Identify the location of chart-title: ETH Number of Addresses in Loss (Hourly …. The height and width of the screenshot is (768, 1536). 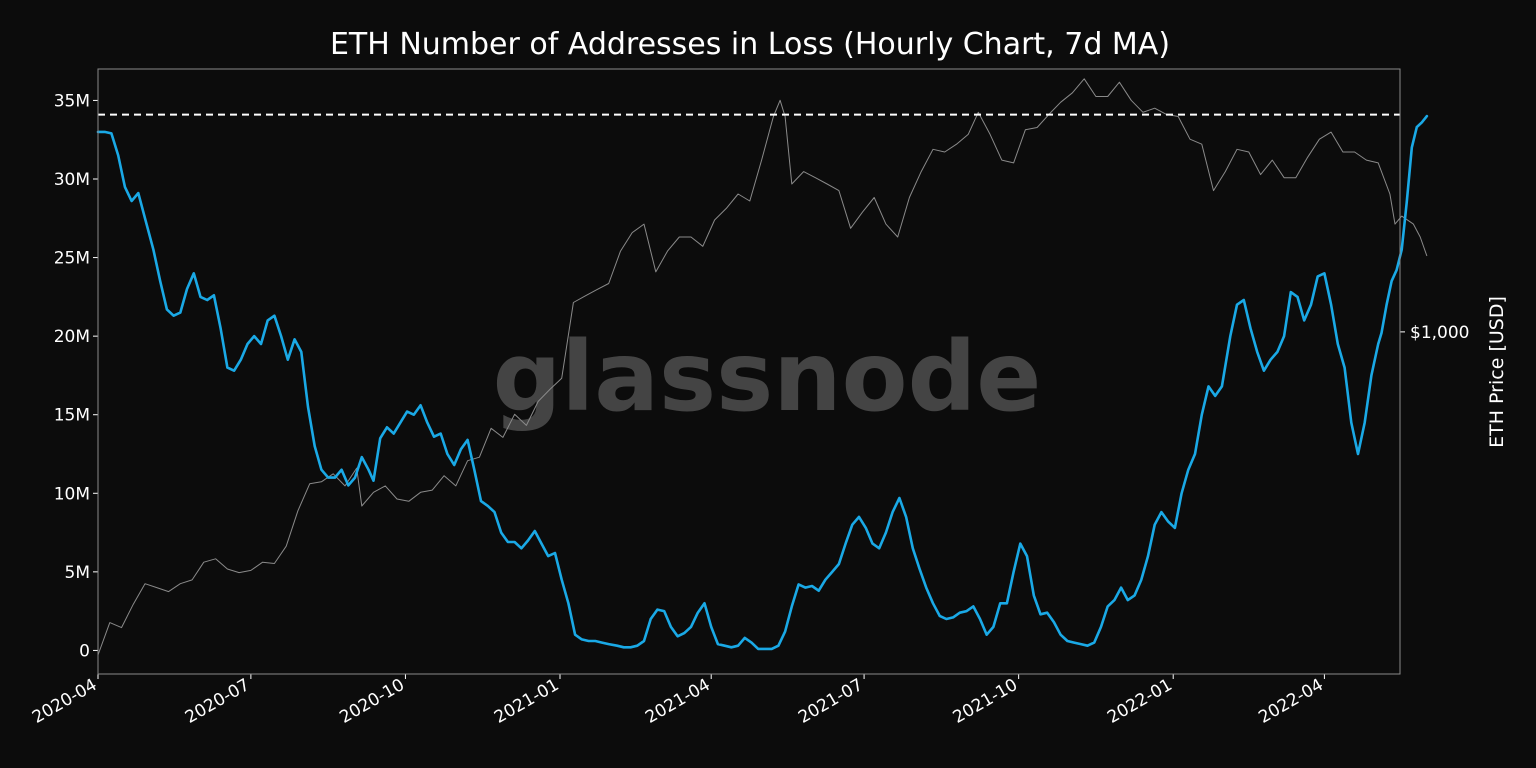
(750, 44).